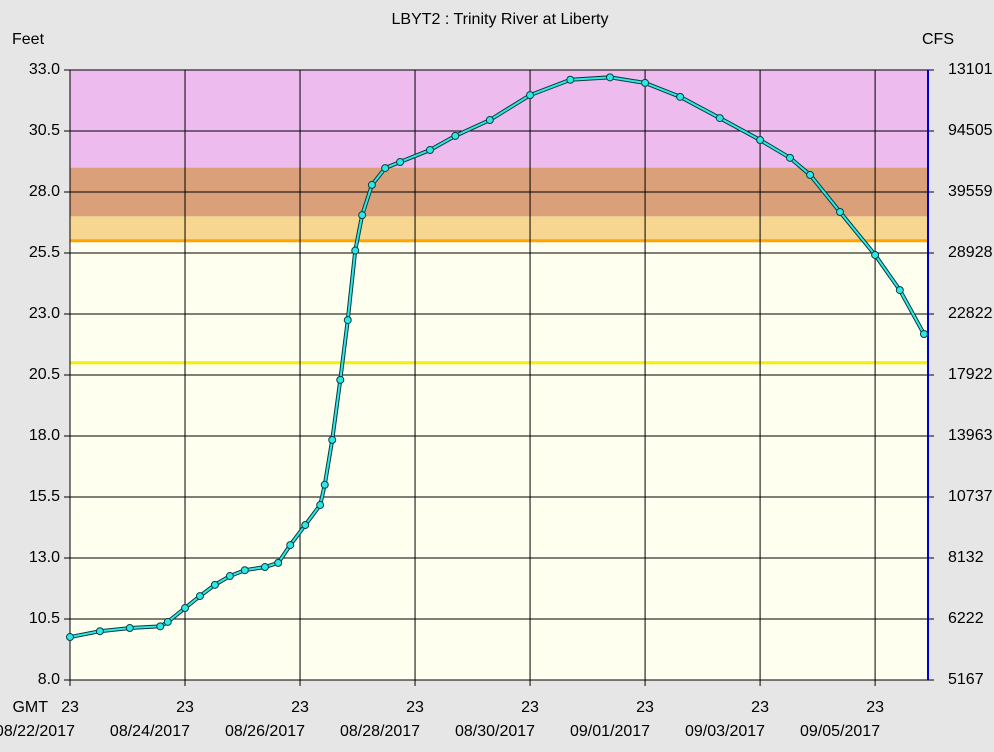  What do you see at coordinates (970, 313) in the screenshot?
I see `y2-tick-label: 22822` at bounding box center [970, 313].